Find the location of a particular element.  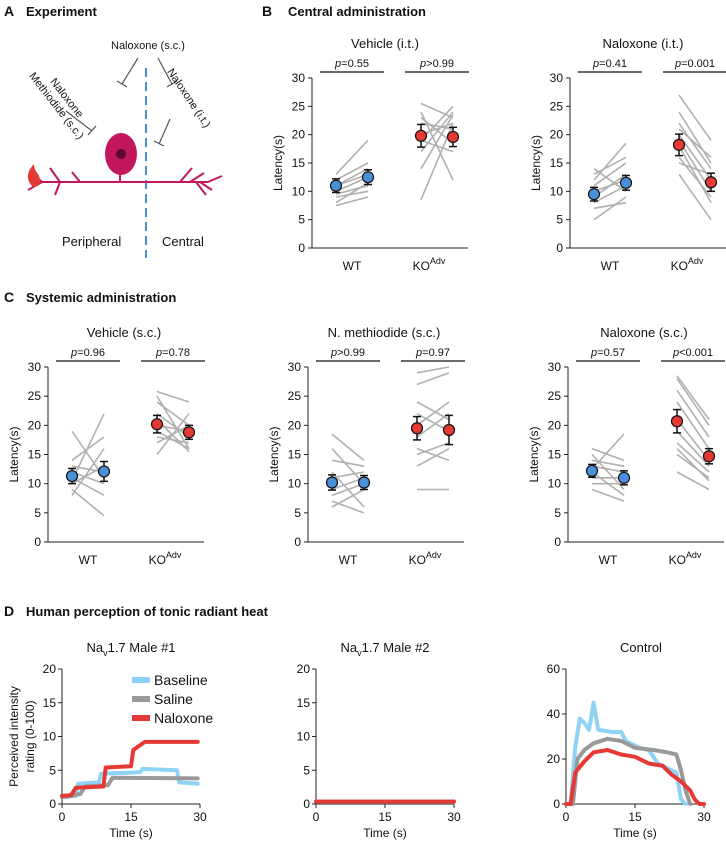

p-value-label: p=0.97 is located at coordinates (432, 353).